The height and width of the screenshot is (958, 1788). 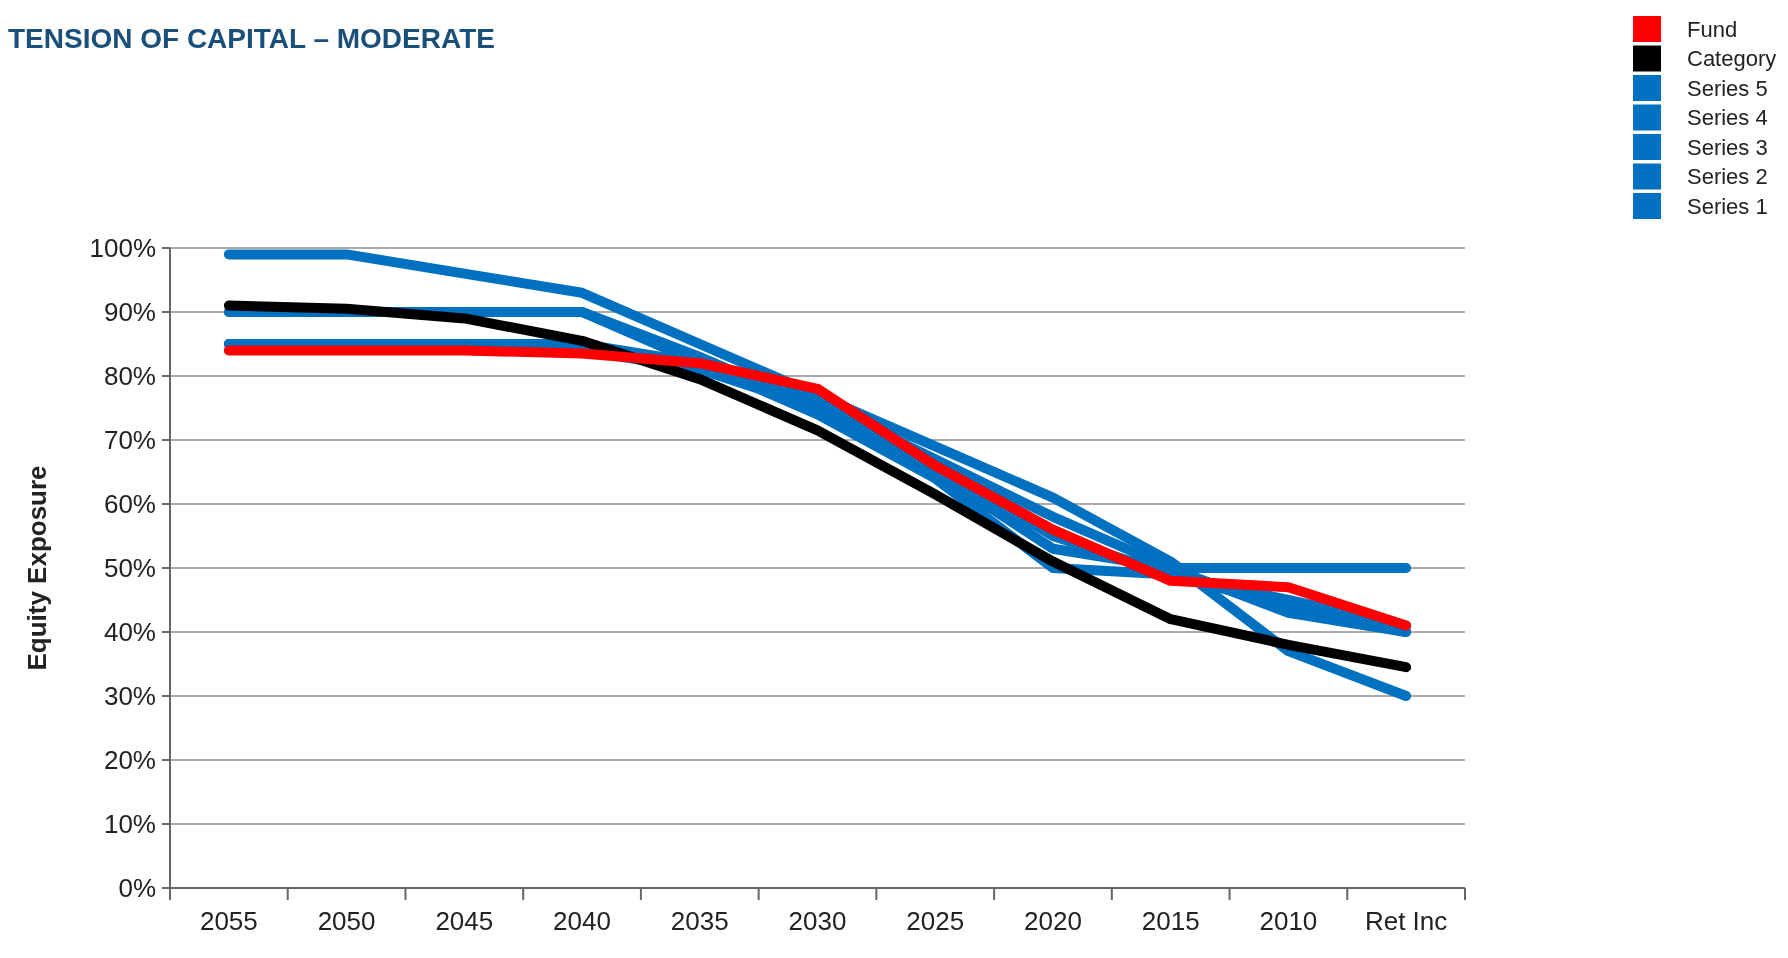 I want to click on x-tick-label: Ret Inc, so click(x=1406, y=921).